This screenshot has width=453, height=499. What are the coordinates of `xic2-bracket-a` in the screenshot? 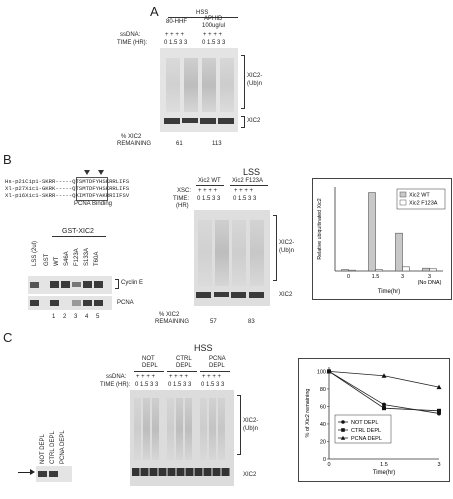 It's located at (243, 122).